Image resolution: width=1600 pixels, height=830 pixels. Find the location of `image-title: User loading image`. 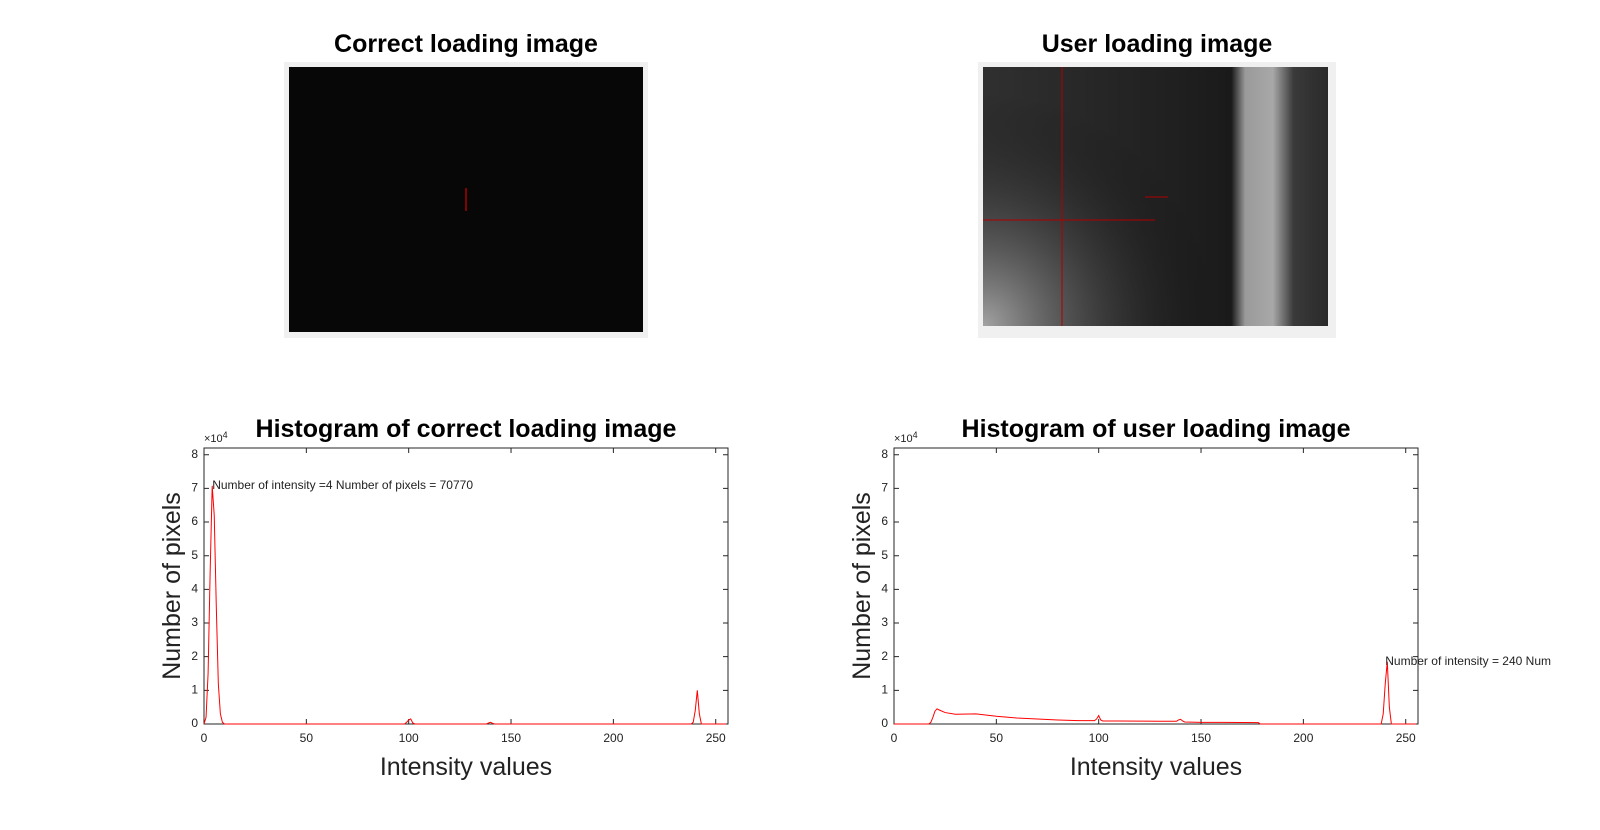

image-title: User loading image is located at coordinates (1157, 44).